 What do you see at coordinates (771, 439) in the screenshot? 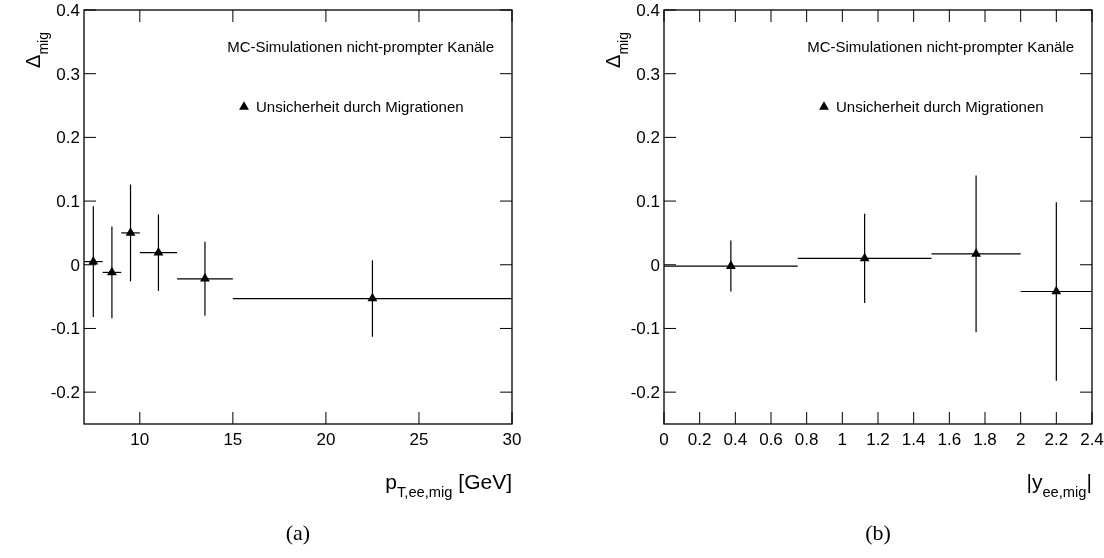
I see `x-tick-label: 0.6` at bounding box center [771, 439].